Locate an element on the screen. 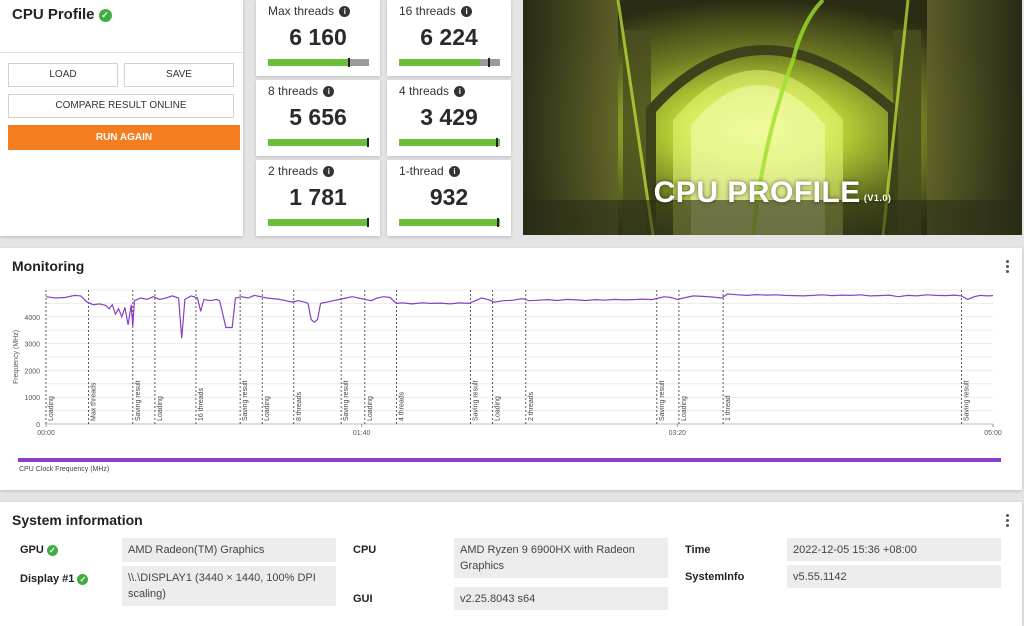 The height and width of the screenshot is (626, 1024). run-again-button: RUN AGAIN is located at coordinates (124, 137).